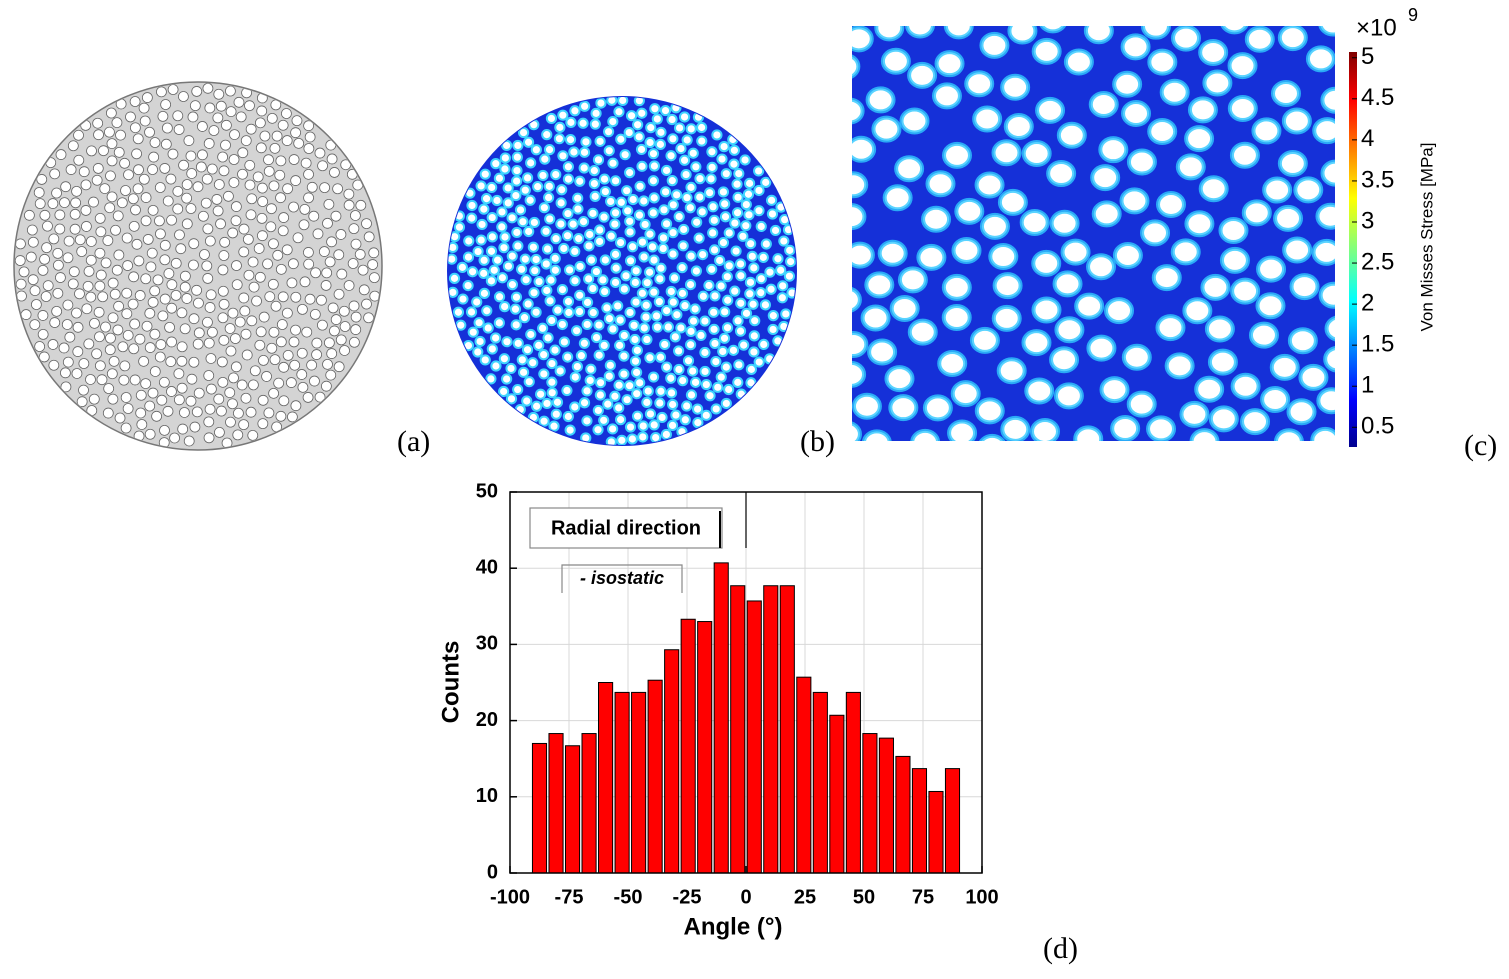 The height and width of the screenshot is (979, 1509). I want to click on y-tick-label: 30, so click(487, 644).